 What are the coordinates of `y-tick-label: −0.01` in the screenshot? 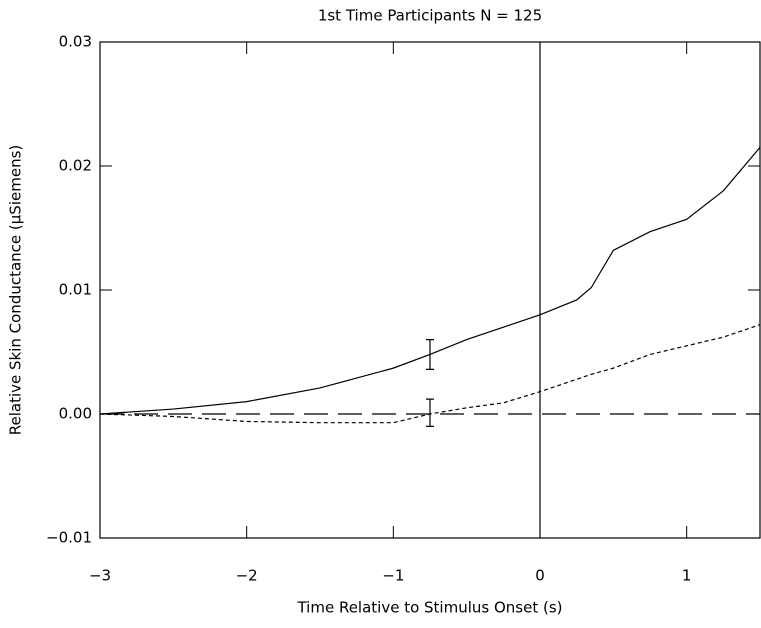 It's located at (69, 538).